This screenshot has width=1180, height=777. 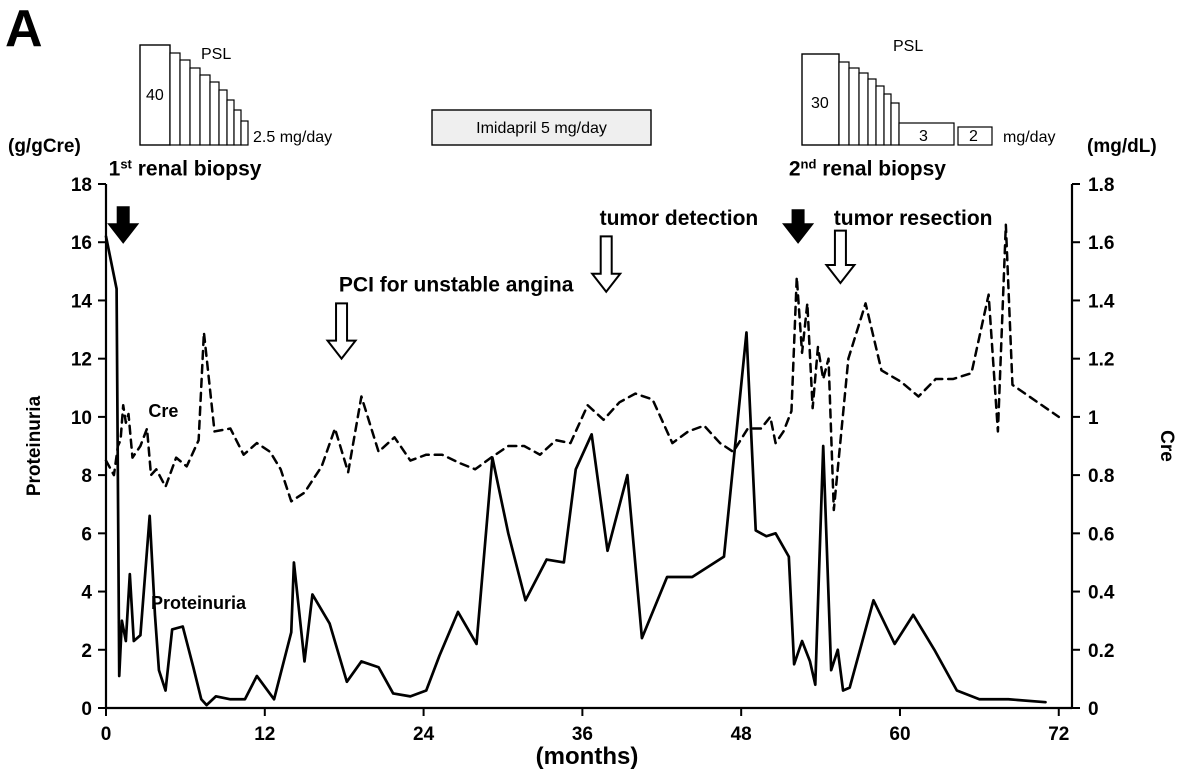 What do you see at coordinates (1101, 476) in the screenshot?
I see `right-axis-tick-label: 0.8` at bounding box center [1101, 476].